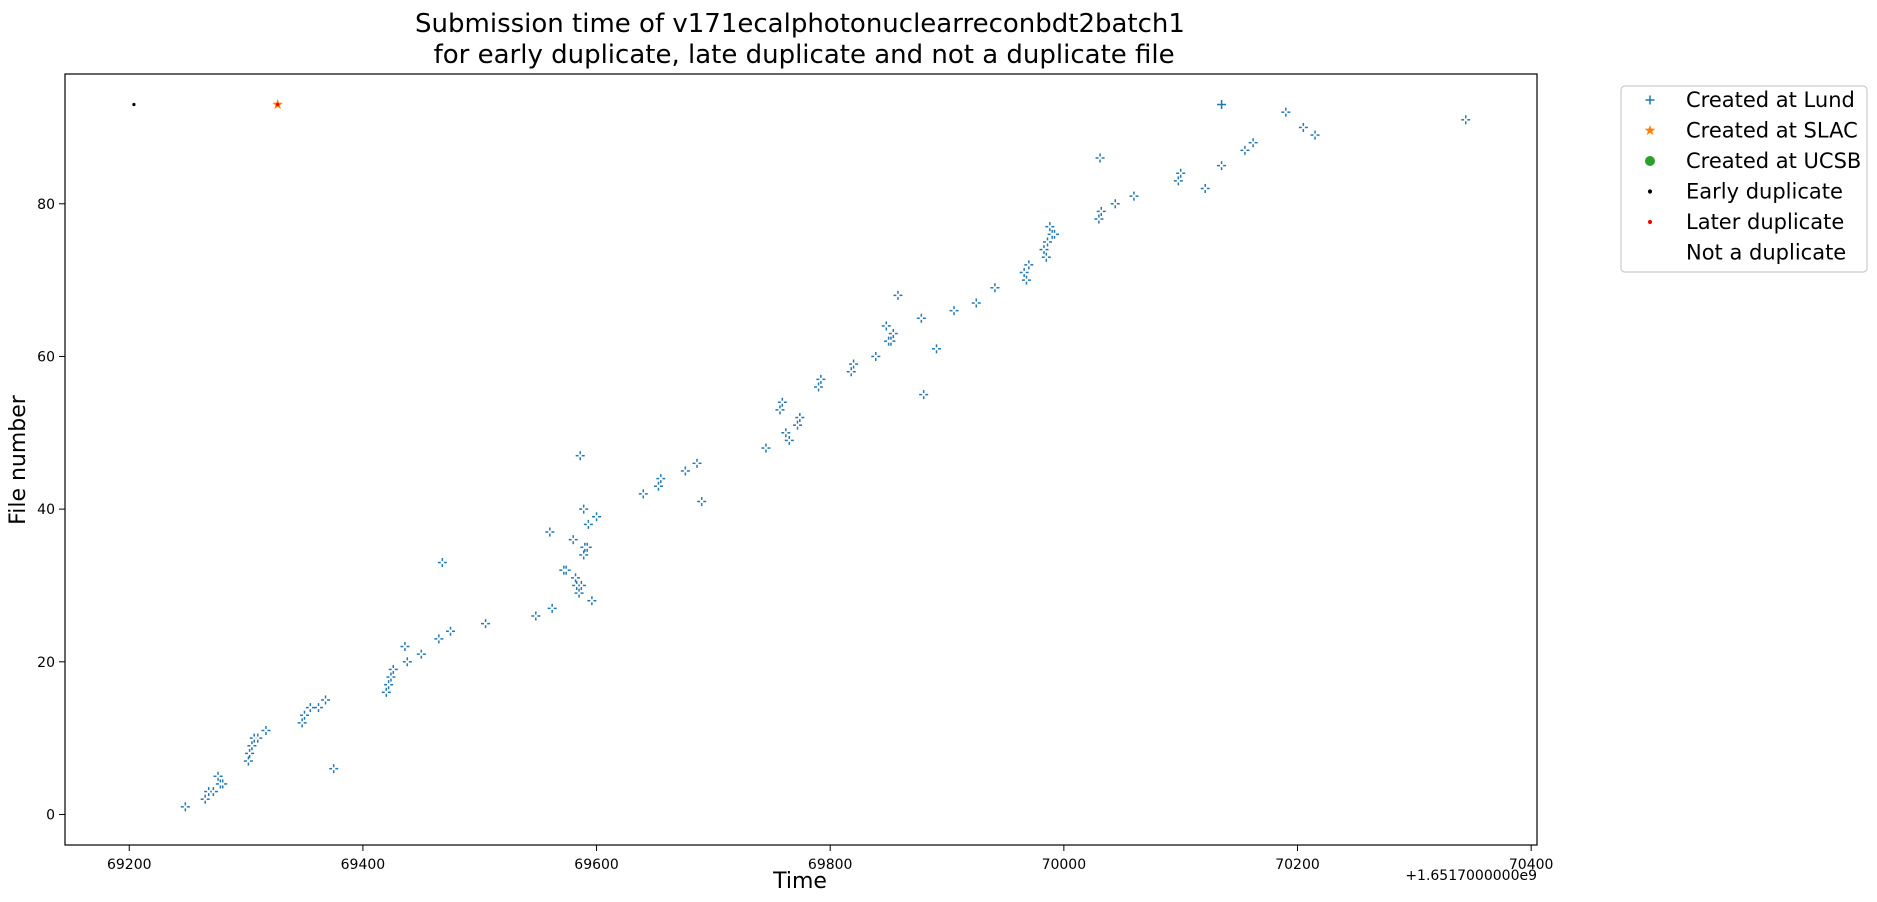  What do you see at coordinates (1297, 865) in the screenshot?
I see `x-tick-label: 70200` at bounding box center [1297, 865].